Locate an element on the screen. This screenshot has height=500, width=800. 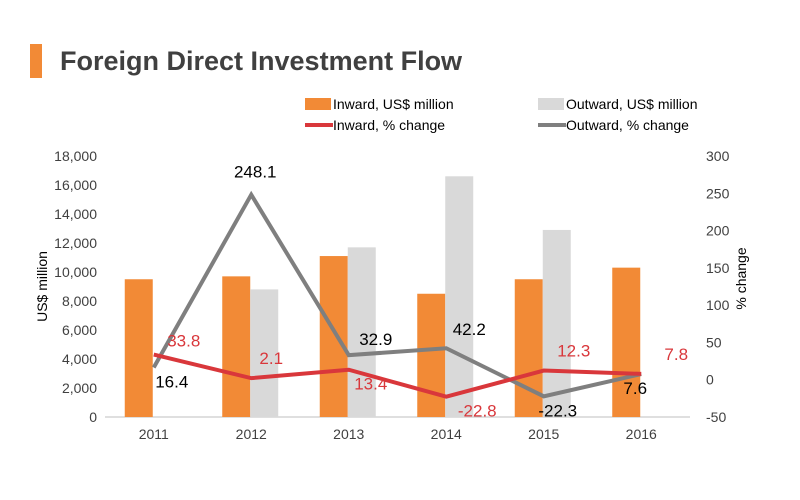
line-inward-change is located at coordinates (397, 375).